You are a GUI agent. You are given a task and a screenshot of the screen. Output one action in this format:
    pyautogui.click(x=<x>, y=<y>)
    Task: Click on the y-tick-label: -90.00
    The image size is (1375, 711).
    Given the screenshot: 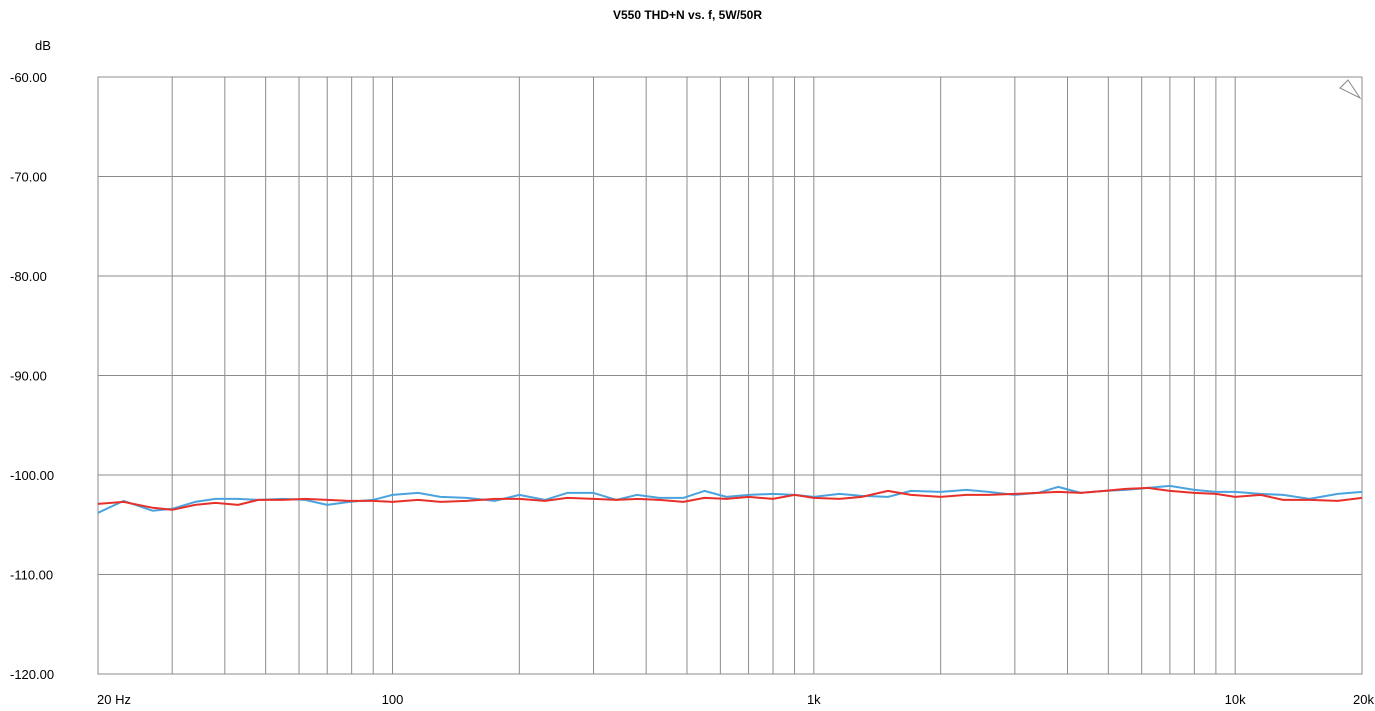 What is the action you would take?
    pyautogui.click(x=28, y=376)
    